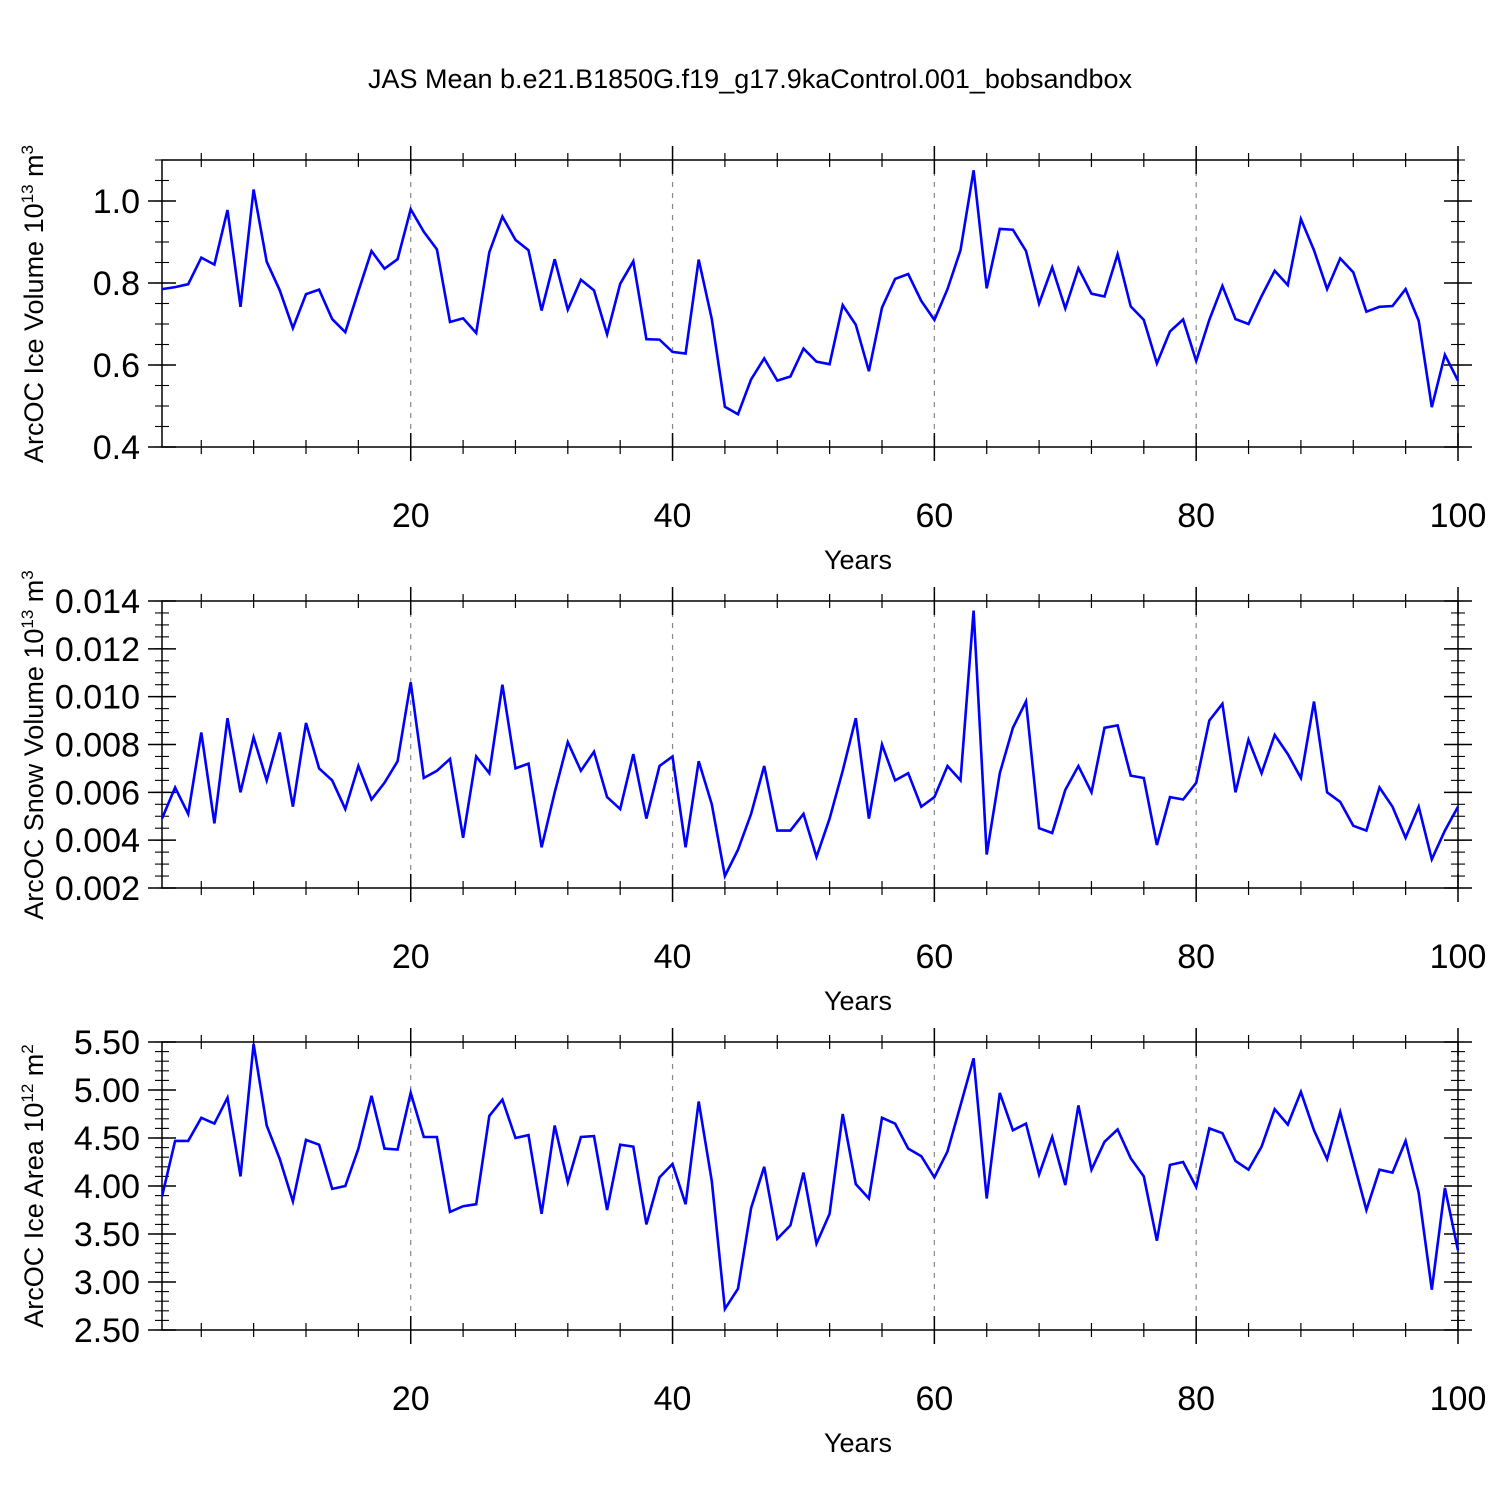 This screenshot has width=1500, height=1500. Describe the element at coordinates (97, 602) in the screenshot. I see `snow-volume-y-tick-label: 0.014` at that location.